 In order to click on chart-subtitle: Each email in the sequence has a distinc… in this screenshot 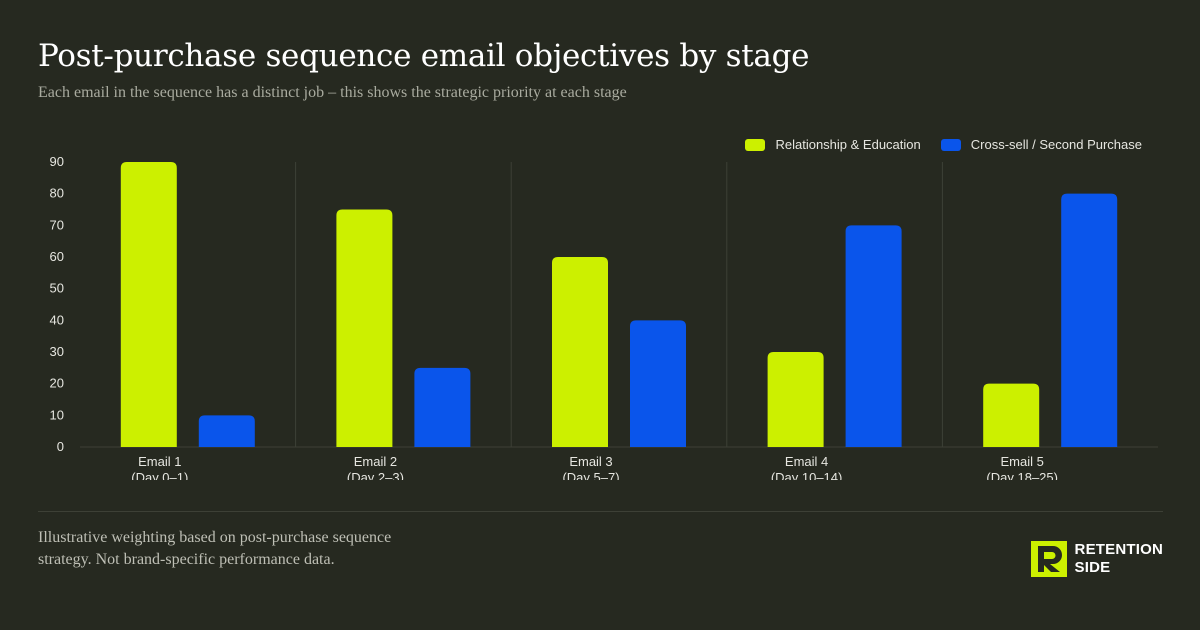, I will do `click(332, 92)`.